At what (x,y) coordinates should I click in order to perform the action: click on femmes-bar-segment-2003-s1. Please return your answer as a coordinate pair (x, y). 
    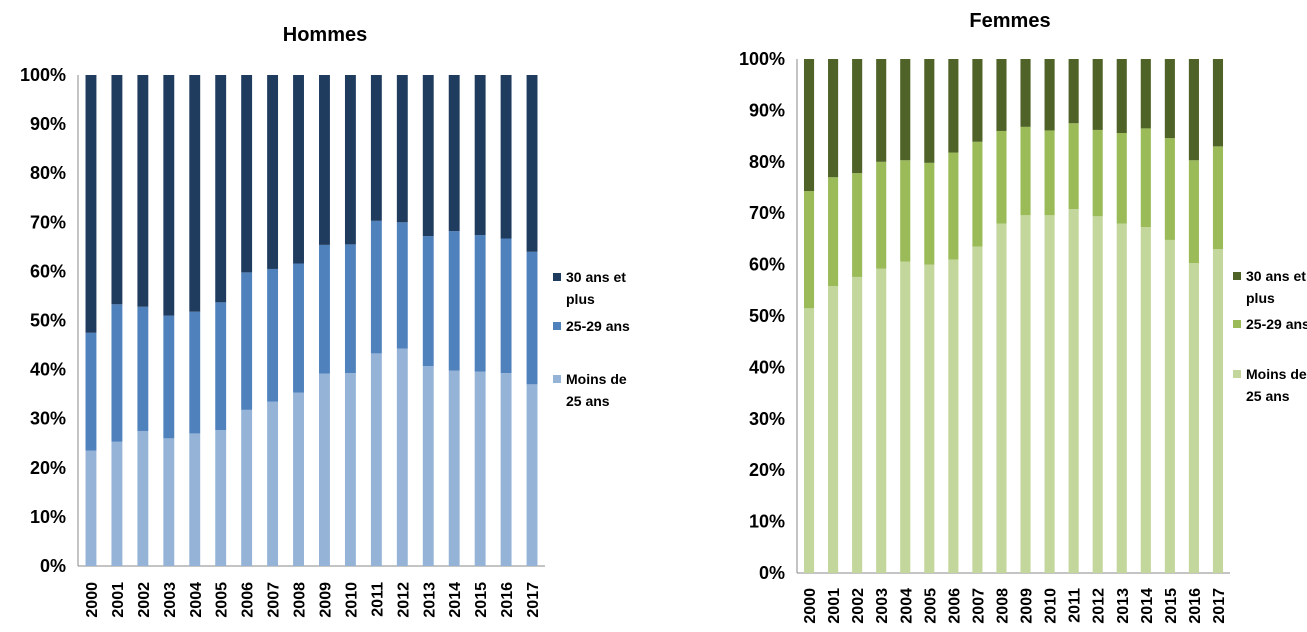
    Looking at the image, I should click on (881, 215).